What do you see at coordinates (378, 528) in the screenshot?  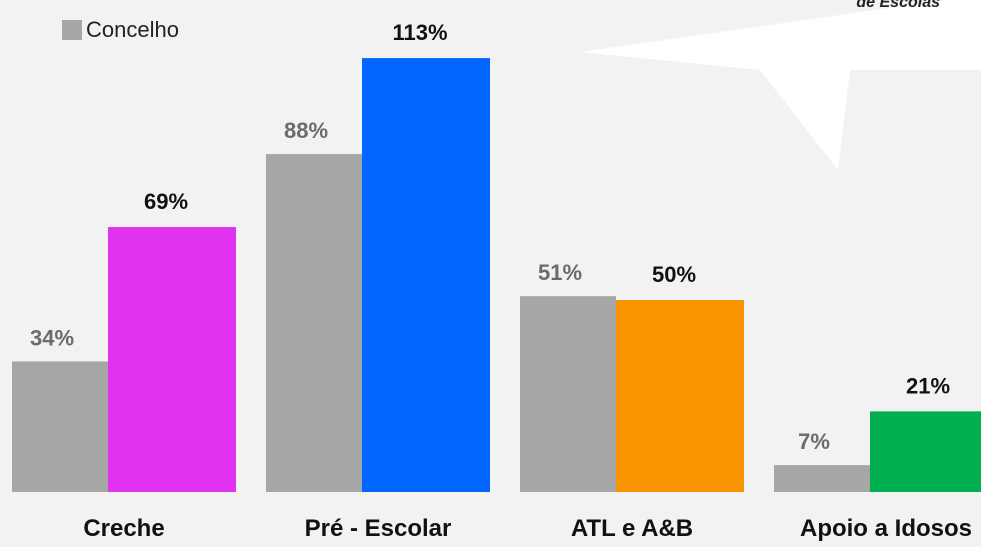 I see `category-label-1: Pré - Escolar` at bounding box center [378, 528].